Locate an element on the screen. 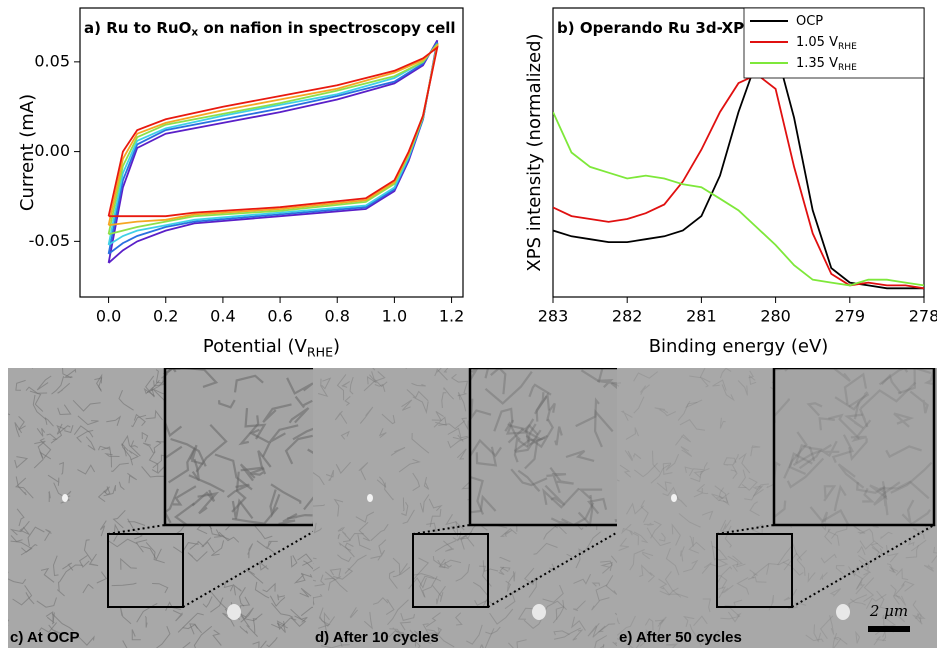 This screenshot has height=648, width=937. x-tick-label: 279 is located at coordinates (850, 316).